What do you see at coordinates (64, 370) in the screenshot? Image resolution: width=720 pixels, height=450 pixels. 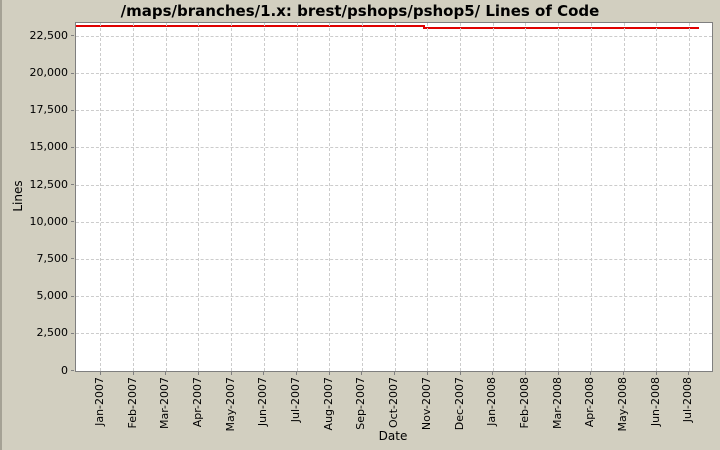 I see `y-tick-label: 0` at bounding box center [64, 370].